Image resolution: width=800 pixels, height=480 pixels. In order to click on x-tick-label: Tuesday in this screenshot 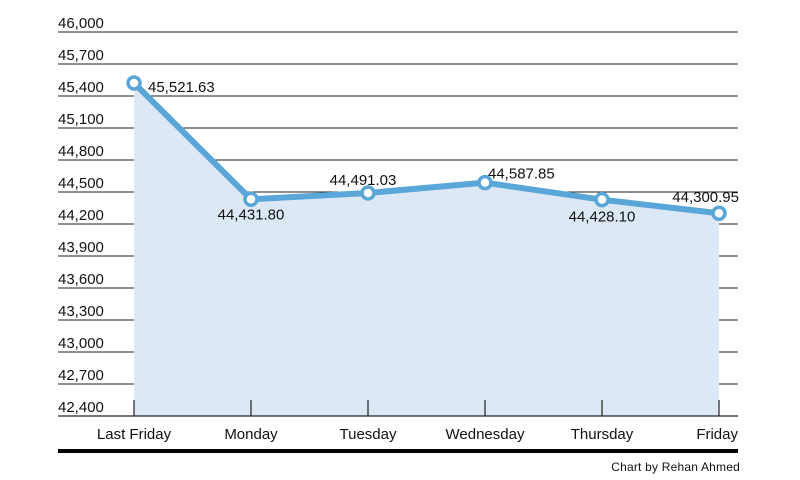, I will do `click(368, 434)`.